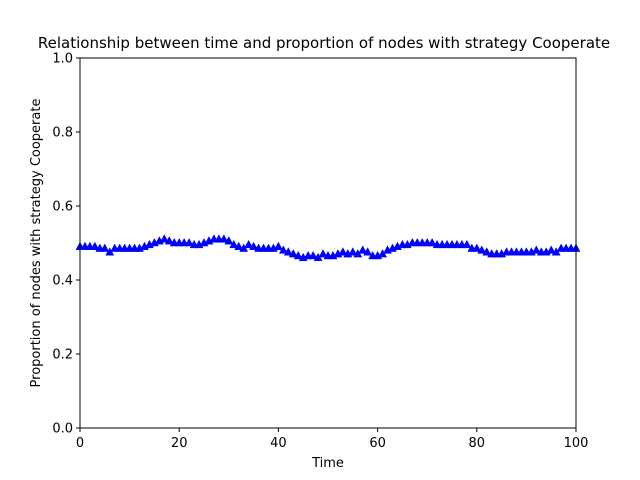 The image size is (640, 480). Describe the element at coordinates (328, 248) in the screenshot. I see `series-line` at that location.